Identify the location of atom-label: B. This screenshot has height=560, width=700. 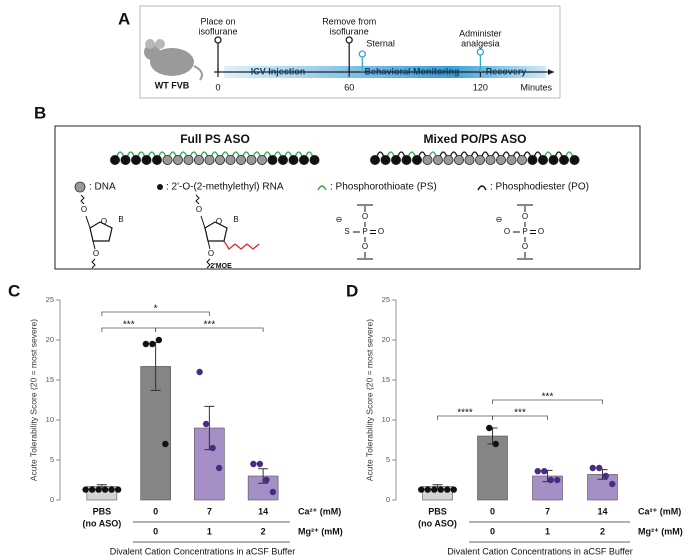
(235, 219).